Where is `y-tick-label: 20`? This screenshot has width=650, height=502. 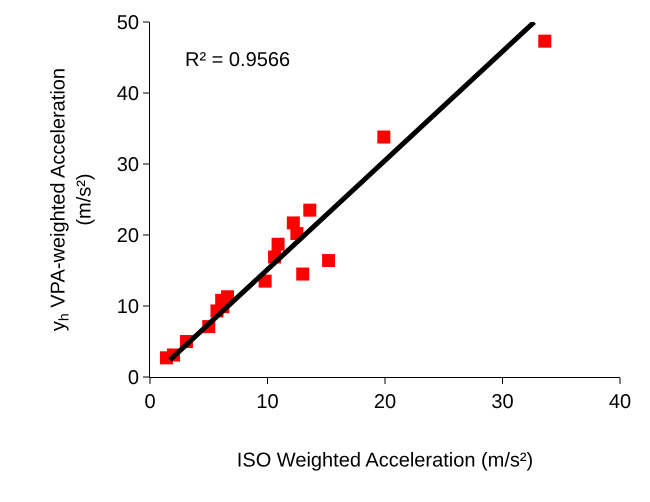 y-tick-label: 20 is located at coordinates (127, 236).